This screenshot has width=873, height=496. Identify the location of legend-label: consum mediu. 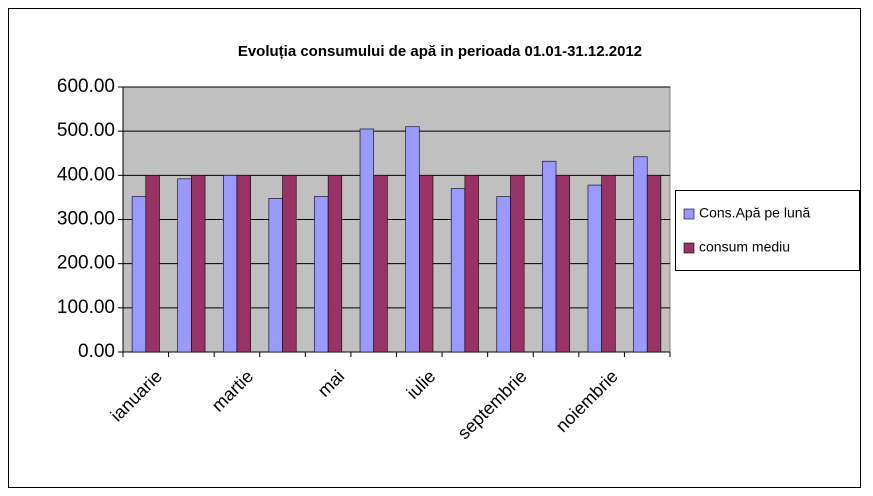
(744, 247).